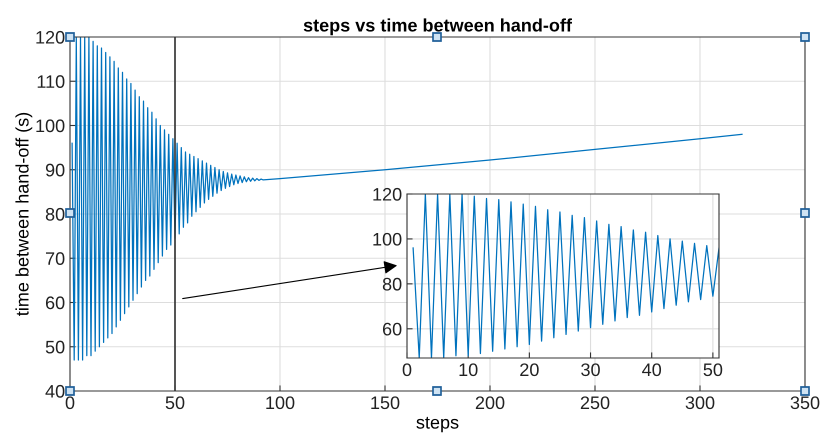  What do you see at coordinates (490, 403) in the screenshot?
I see `x-tick-label: 200` at bounding box center [490, 403].